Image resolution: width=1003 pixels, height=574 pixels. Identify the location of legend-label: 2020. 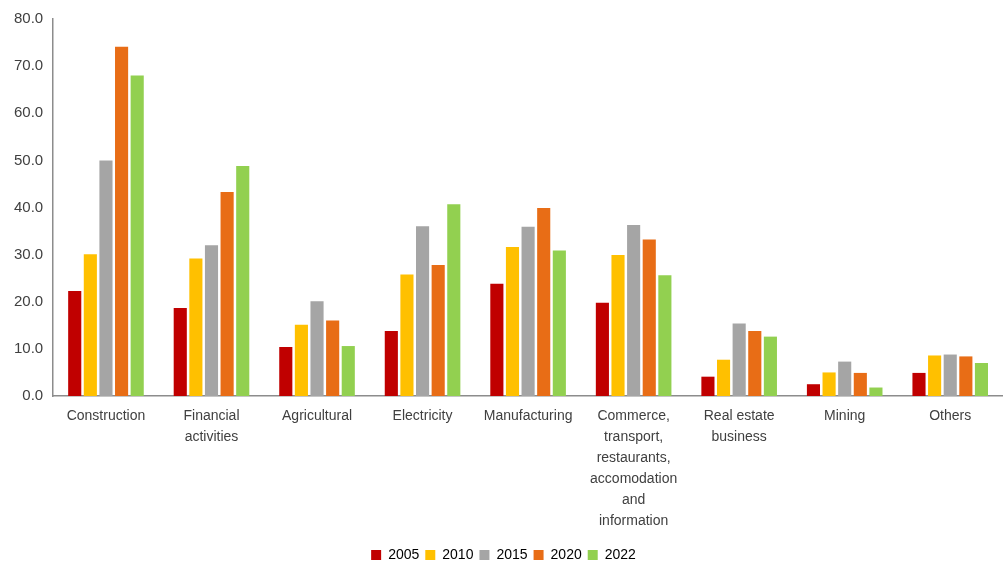
(566, 553).